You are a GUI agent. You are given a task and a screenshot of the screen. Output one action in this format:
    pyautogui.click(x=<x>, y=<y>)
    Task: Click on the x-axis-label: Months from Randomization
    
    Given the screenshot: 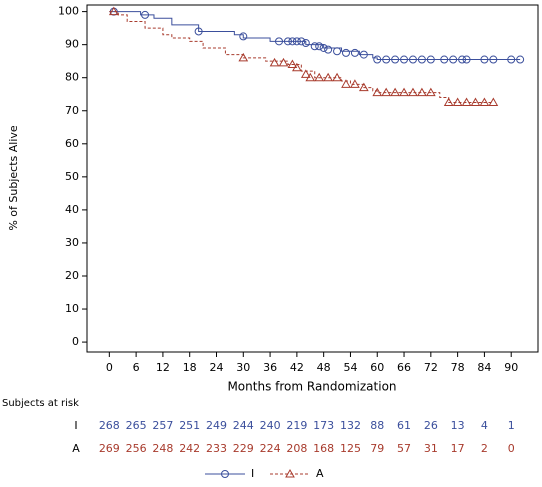 What is the action you would take?
    pyautogui.click(x=311, y=387)
    